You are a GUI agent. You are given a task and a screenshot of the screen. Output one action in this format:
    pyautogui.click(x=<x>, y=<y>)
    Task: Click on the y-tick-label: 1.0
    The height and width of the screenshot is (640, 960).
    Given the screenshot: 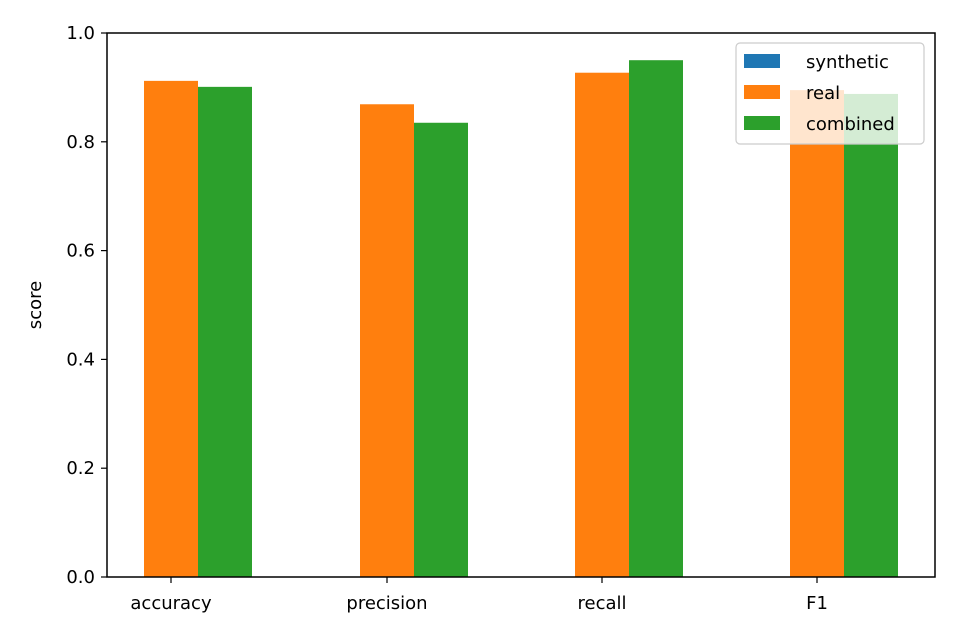 What is the action you would take?
    pyautogui.click(x=80, y=33)
    